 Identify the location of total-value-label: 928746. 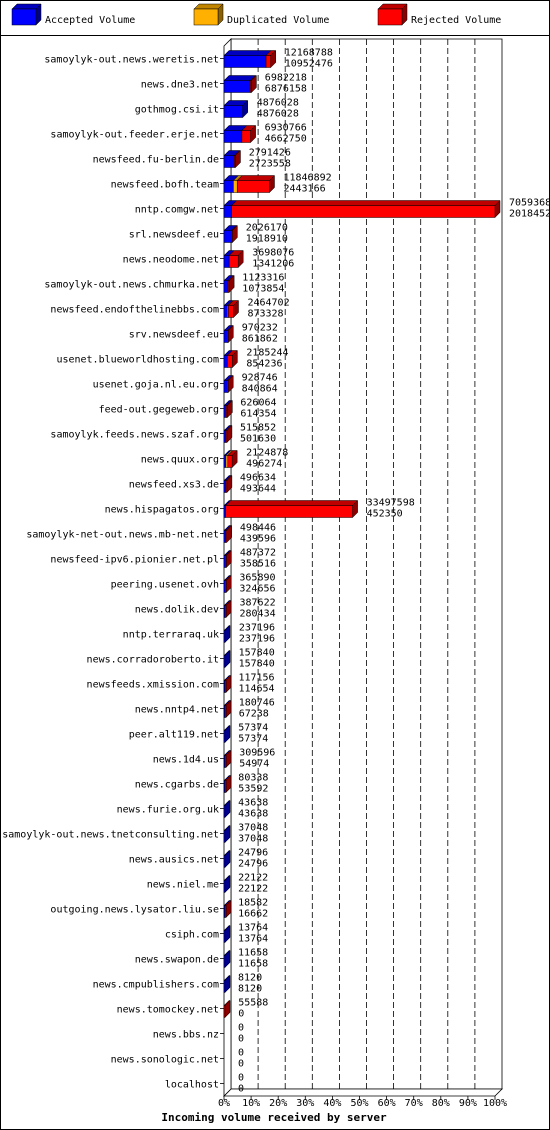
(260, 378).